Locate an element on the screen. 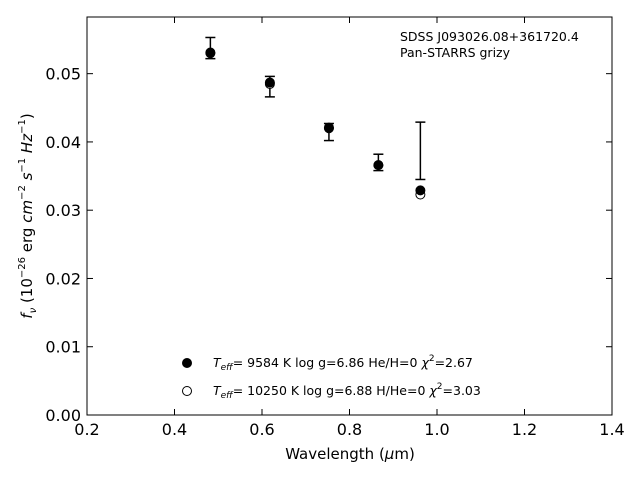 Image resolution: width=640 pixels, height=480 pixels. legend-entry-2: Teff= 10250 K log g=6.88 H/He=0 χ2=3.03 is located at coordinates (347, 391).